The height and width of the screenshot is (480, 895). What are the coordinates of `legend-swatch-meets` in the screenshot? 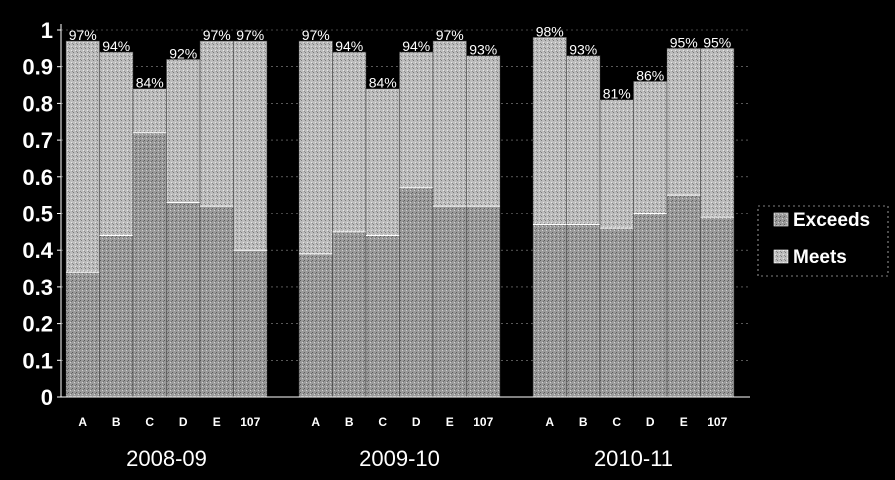 It's located at (781, 256).